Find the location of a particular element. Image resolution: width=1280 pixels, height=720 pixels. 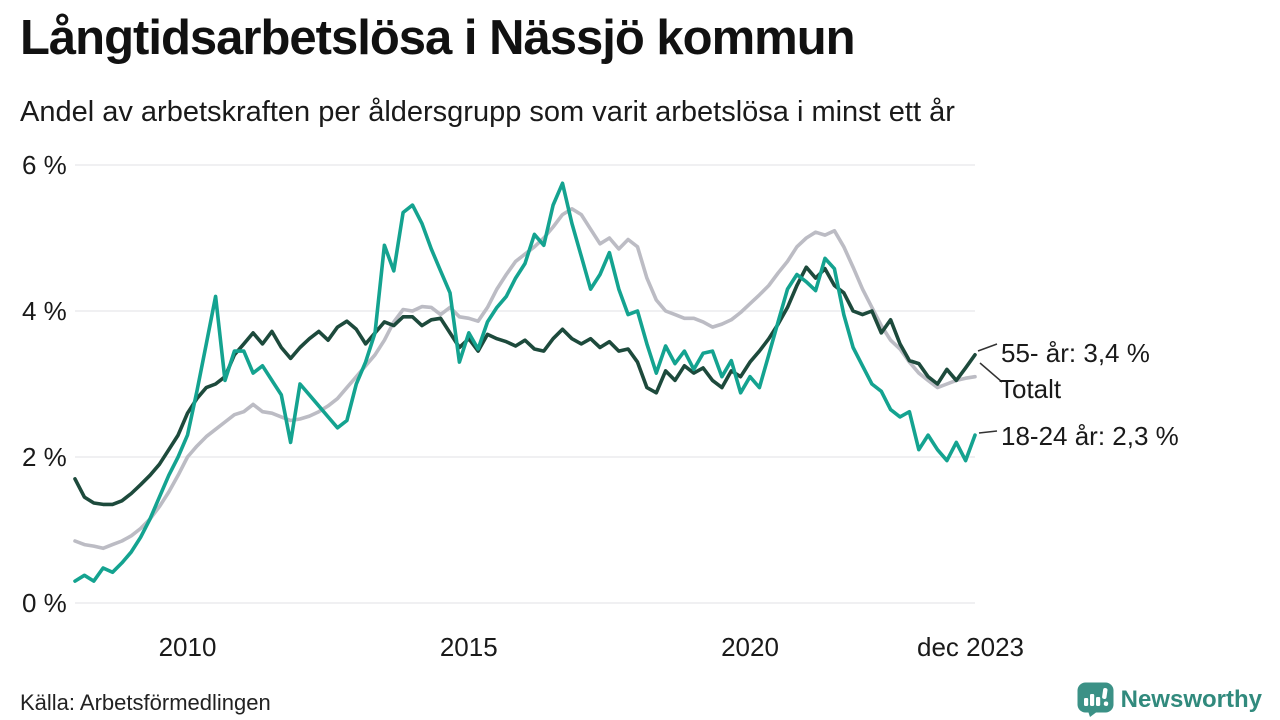

brand-lockup: Newsworthy is located at coordinates (1169, 699).